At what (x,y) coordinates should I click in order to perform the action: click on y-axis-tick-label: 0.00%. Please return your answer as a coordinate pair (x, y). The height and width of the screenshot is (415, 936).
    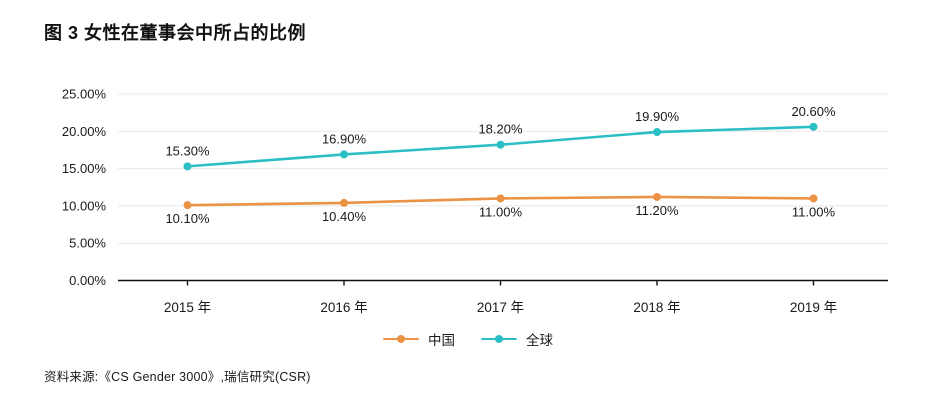
    Looking at the image, I should click on (87, 280).